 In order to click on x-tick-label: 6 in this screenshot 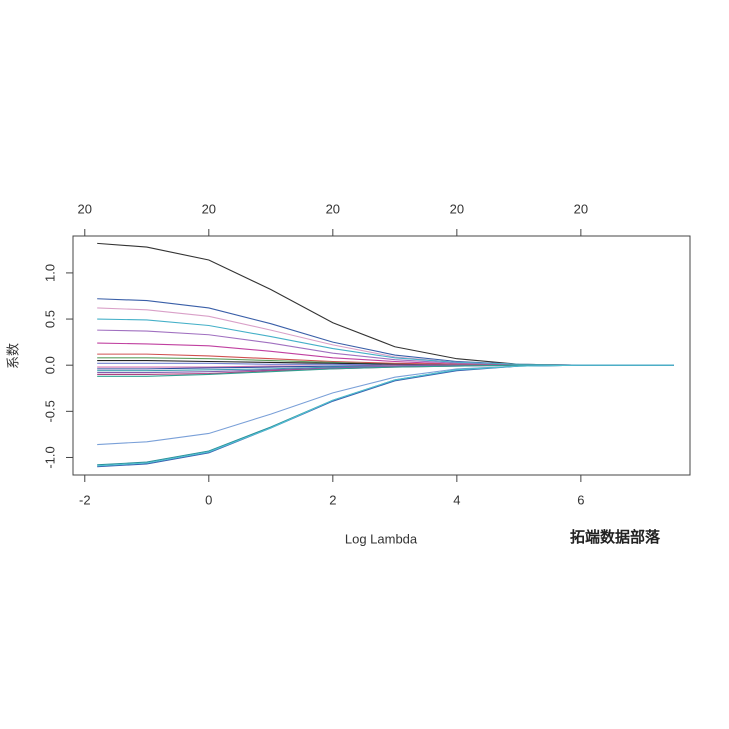, I will do `click(580, 499)`.